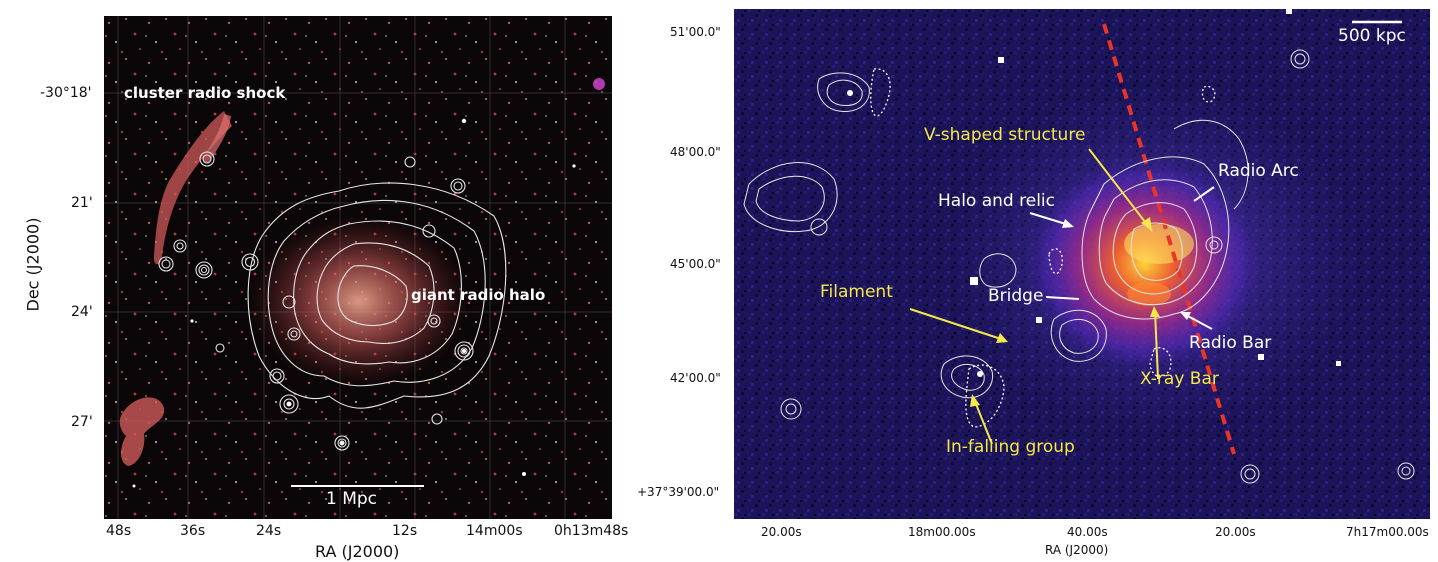 The image size is (1438, 562). What do you see at coordinates (695, 264) in the screenshot?
I see `right-y-tick: 45'00.0"` at bounding box center [695, 264].